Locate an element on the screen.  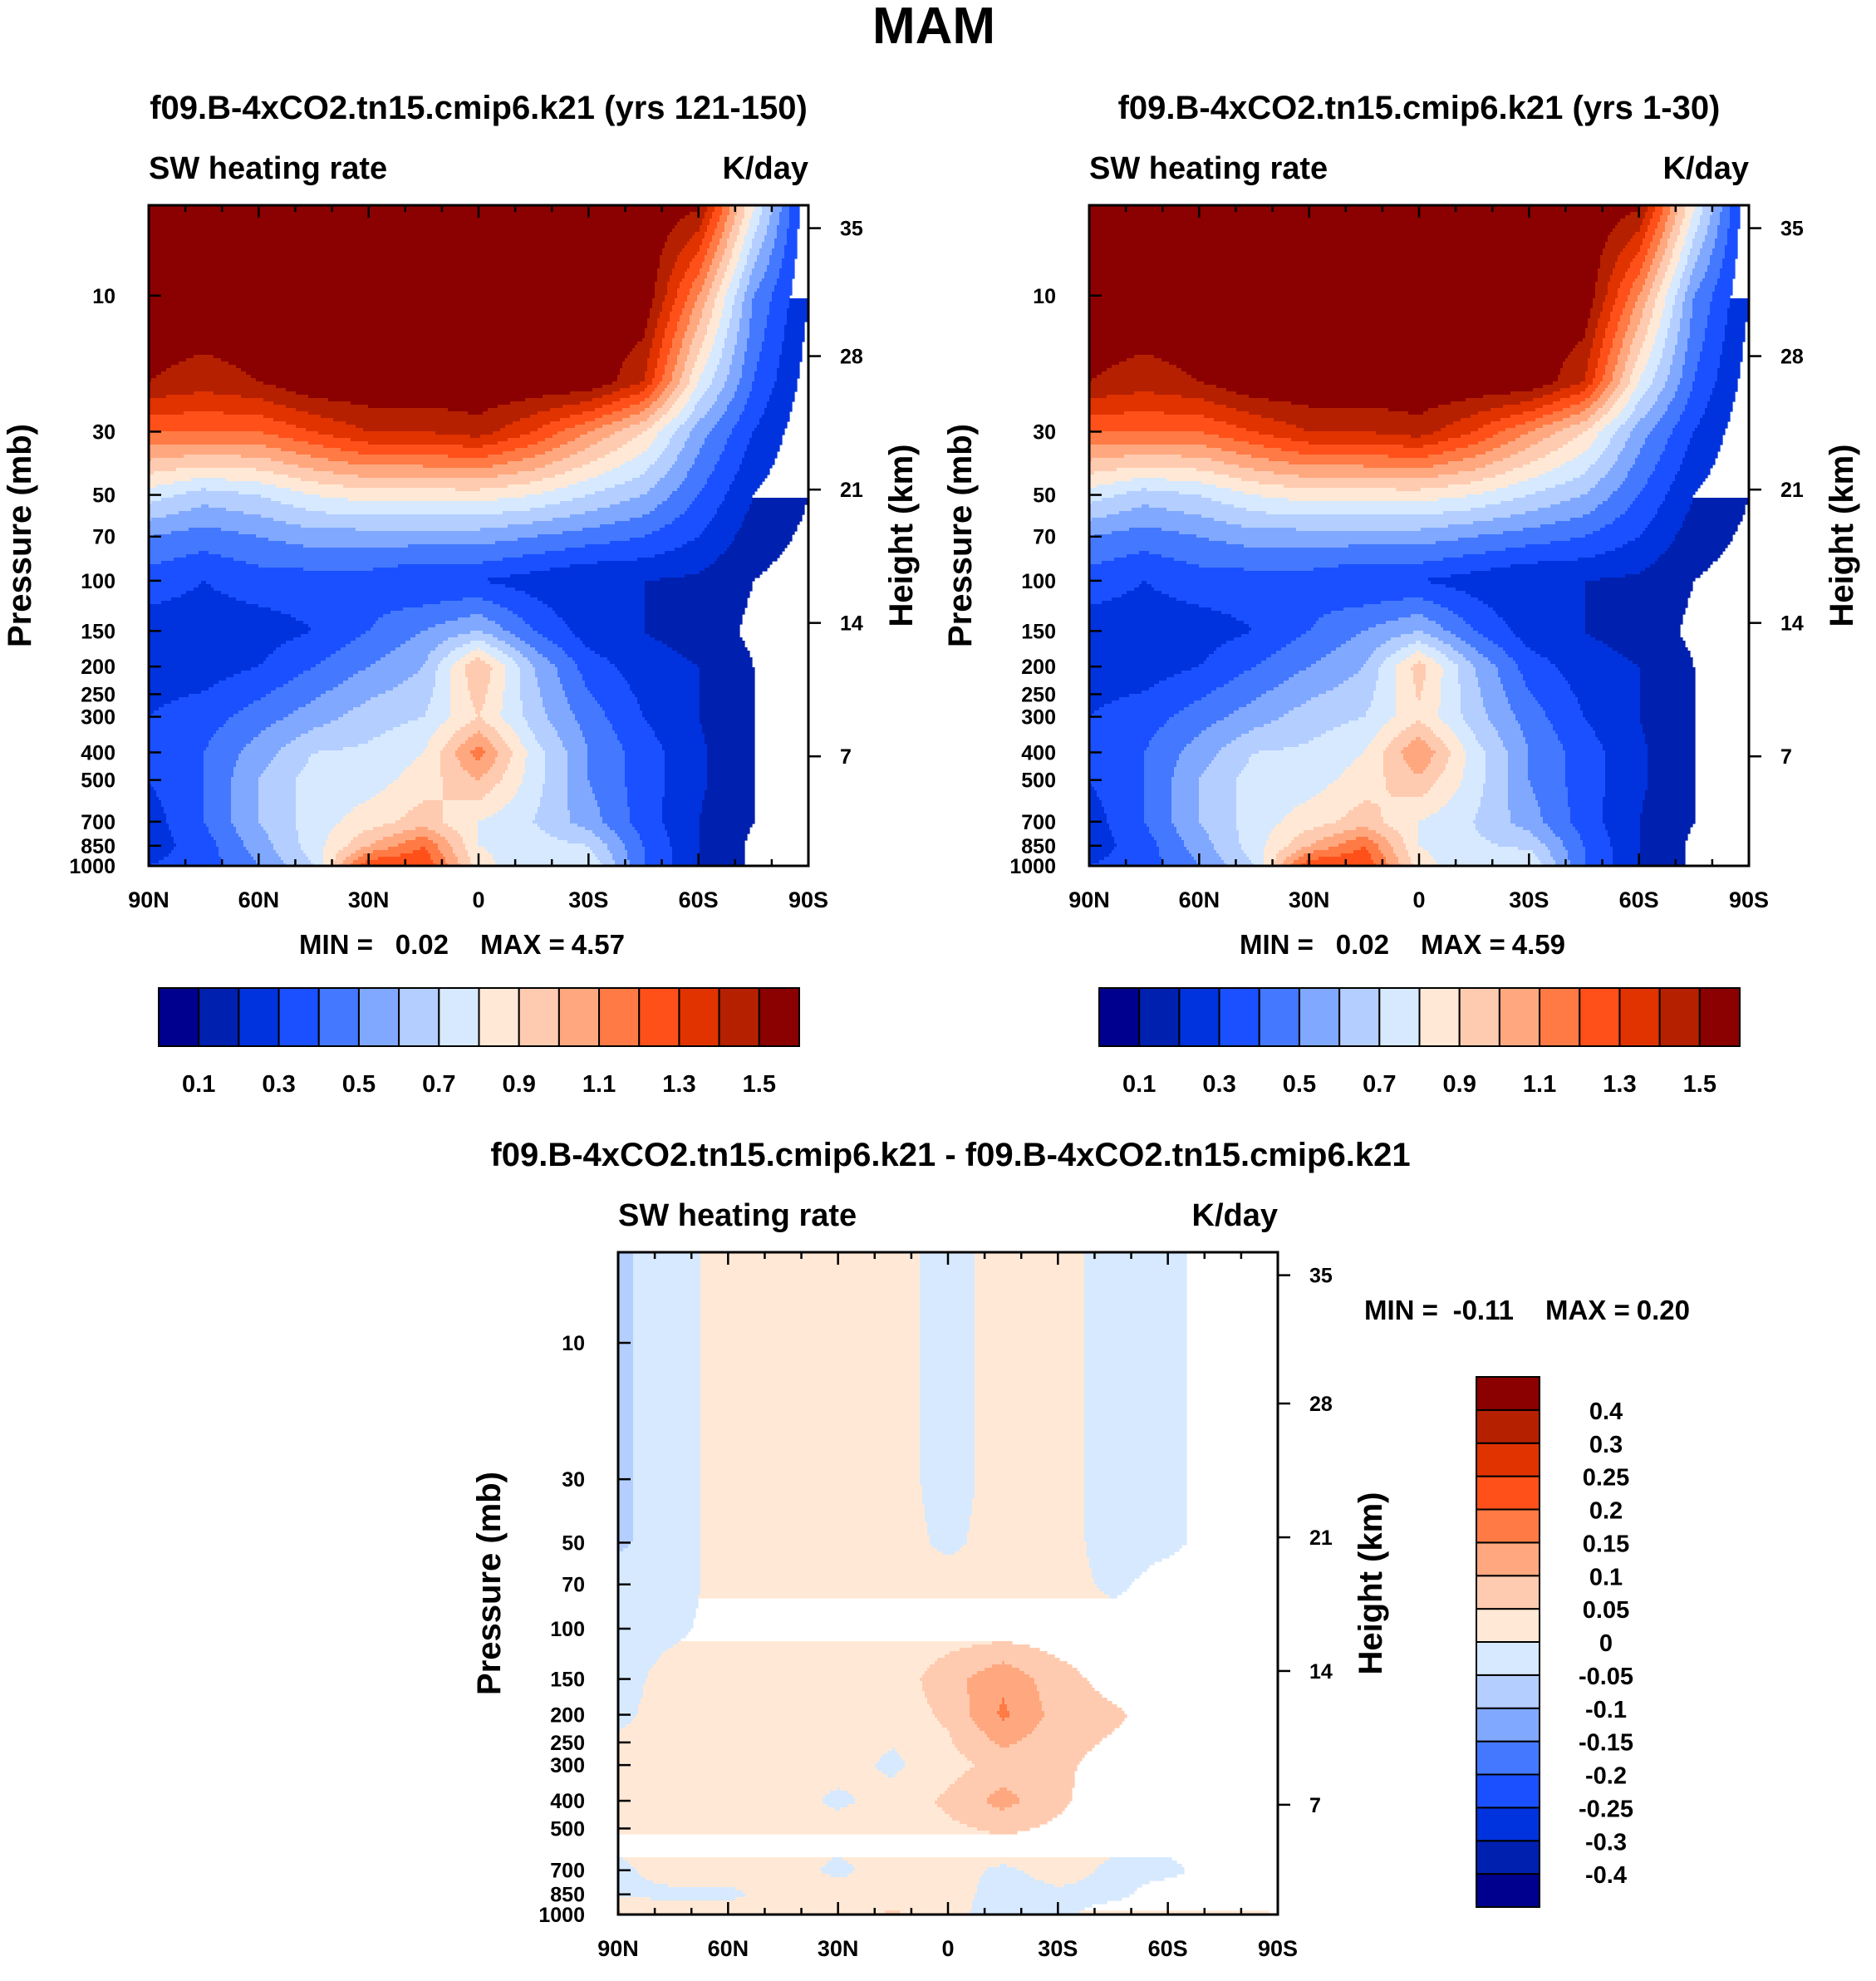
y-axis-right-title: Height (km) is located at coordinates (901, 536).